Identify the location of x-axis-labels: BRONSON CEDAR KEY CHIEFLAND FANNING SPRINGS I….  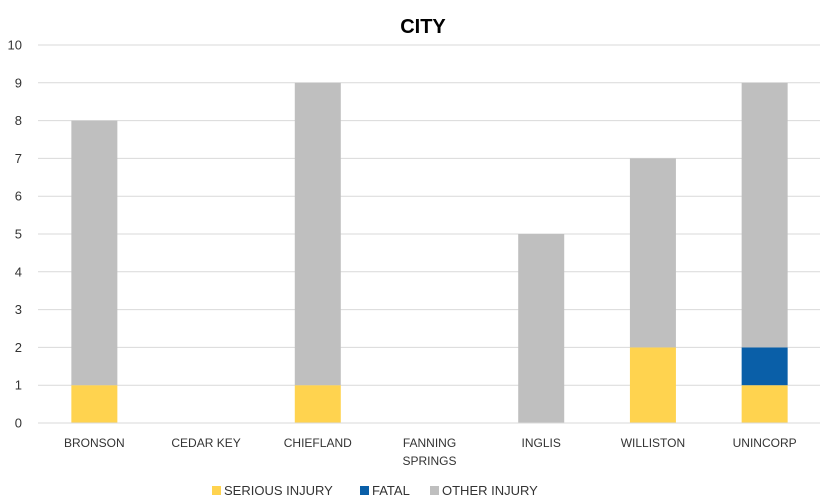
(430, 452).